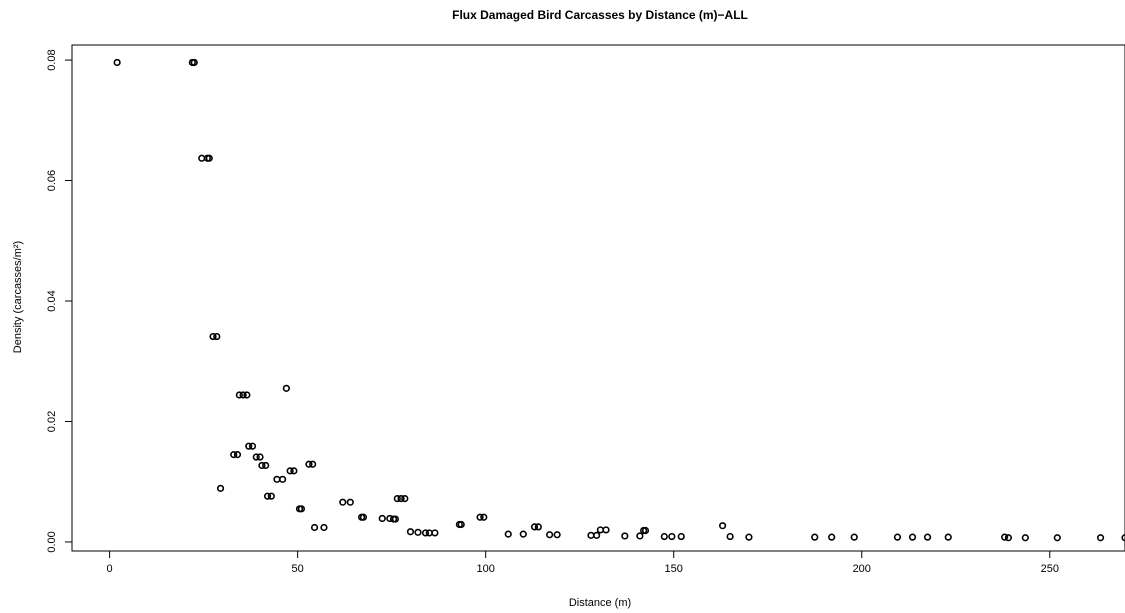 Image resolution: width=1125 pixels, height=613 pixels. What do you see at coordinates (52, 421) in the screenshot?
I see `y-tick-label: 0.02` at bounding box center [52, 421].